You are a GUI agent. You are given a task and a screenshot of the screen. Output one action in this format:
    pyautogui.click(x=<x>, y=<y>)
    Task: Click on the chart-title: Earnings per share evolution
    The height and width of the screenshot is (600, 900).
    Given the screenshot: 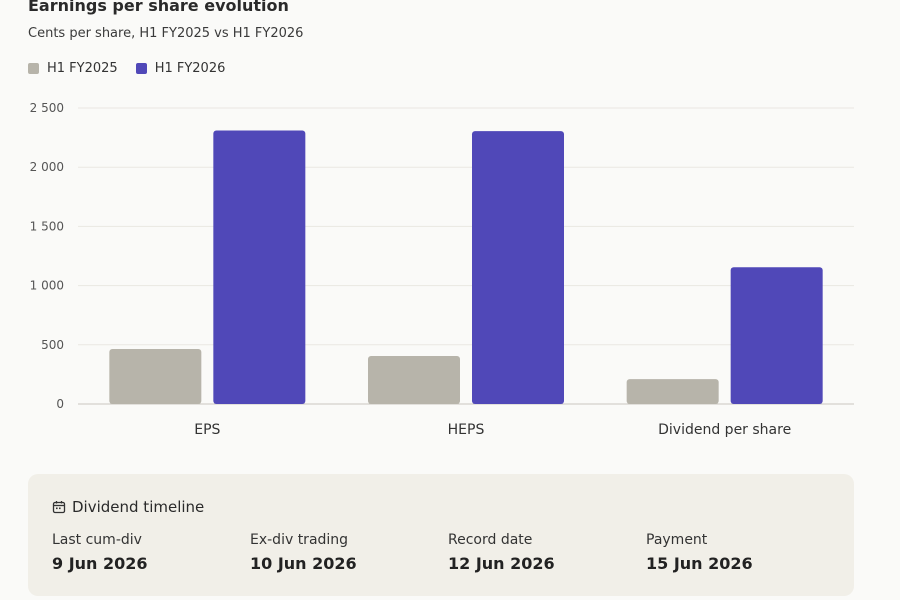 What is the action you would take?
    pyautogui.click(x=158, y=7)
    